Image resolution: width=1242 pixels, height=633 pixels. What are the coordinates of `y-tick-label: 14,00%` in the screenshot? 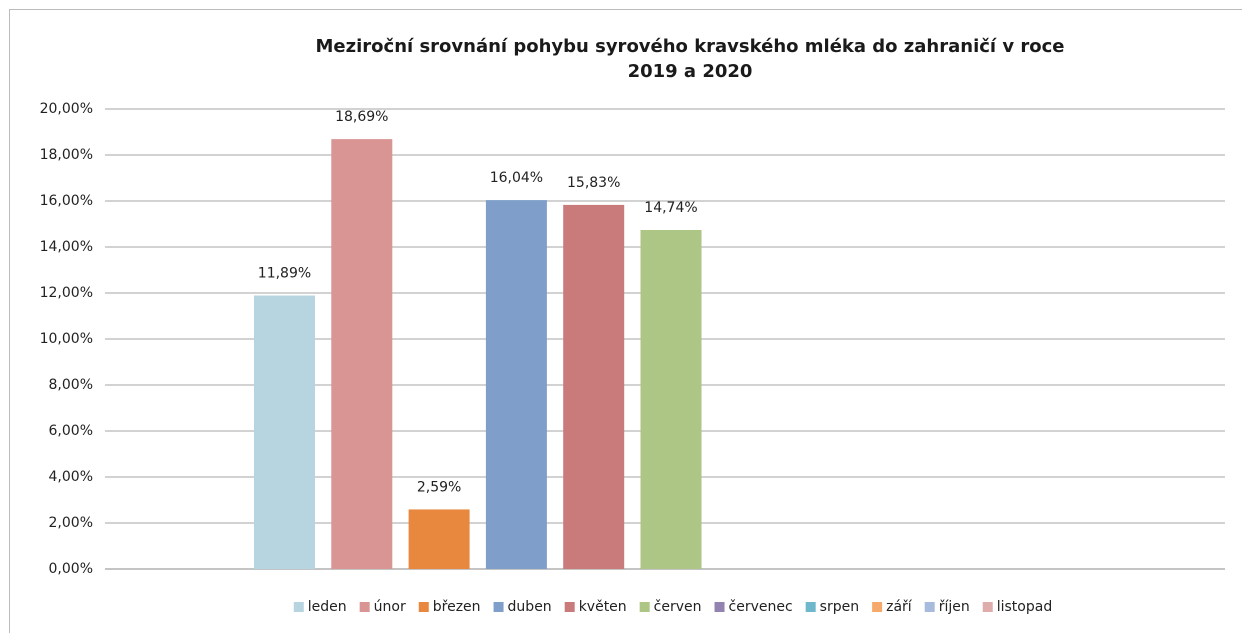 It's located at (66, 247).